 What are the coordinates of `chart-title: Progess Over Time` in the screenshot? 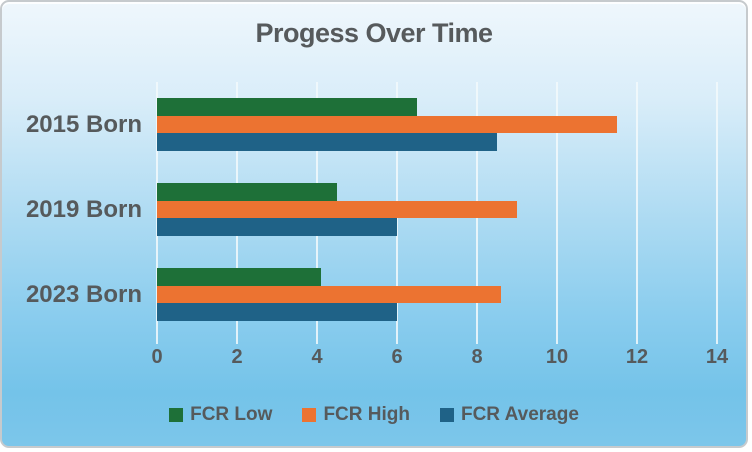 It's located at (374, 33).